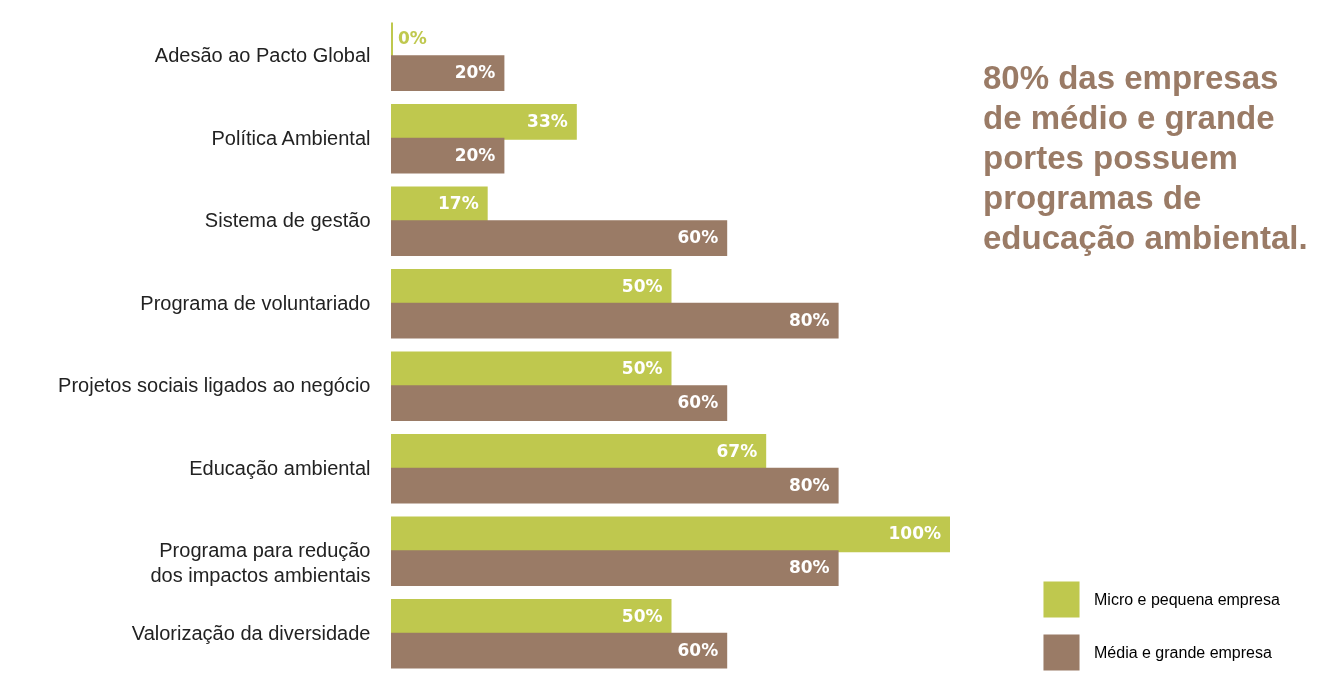 The width and height of the screenshot is (1328, 675). Describe the element at coordinates (914, 533) in the screenshot. I see `data-label: 100%` at that location.